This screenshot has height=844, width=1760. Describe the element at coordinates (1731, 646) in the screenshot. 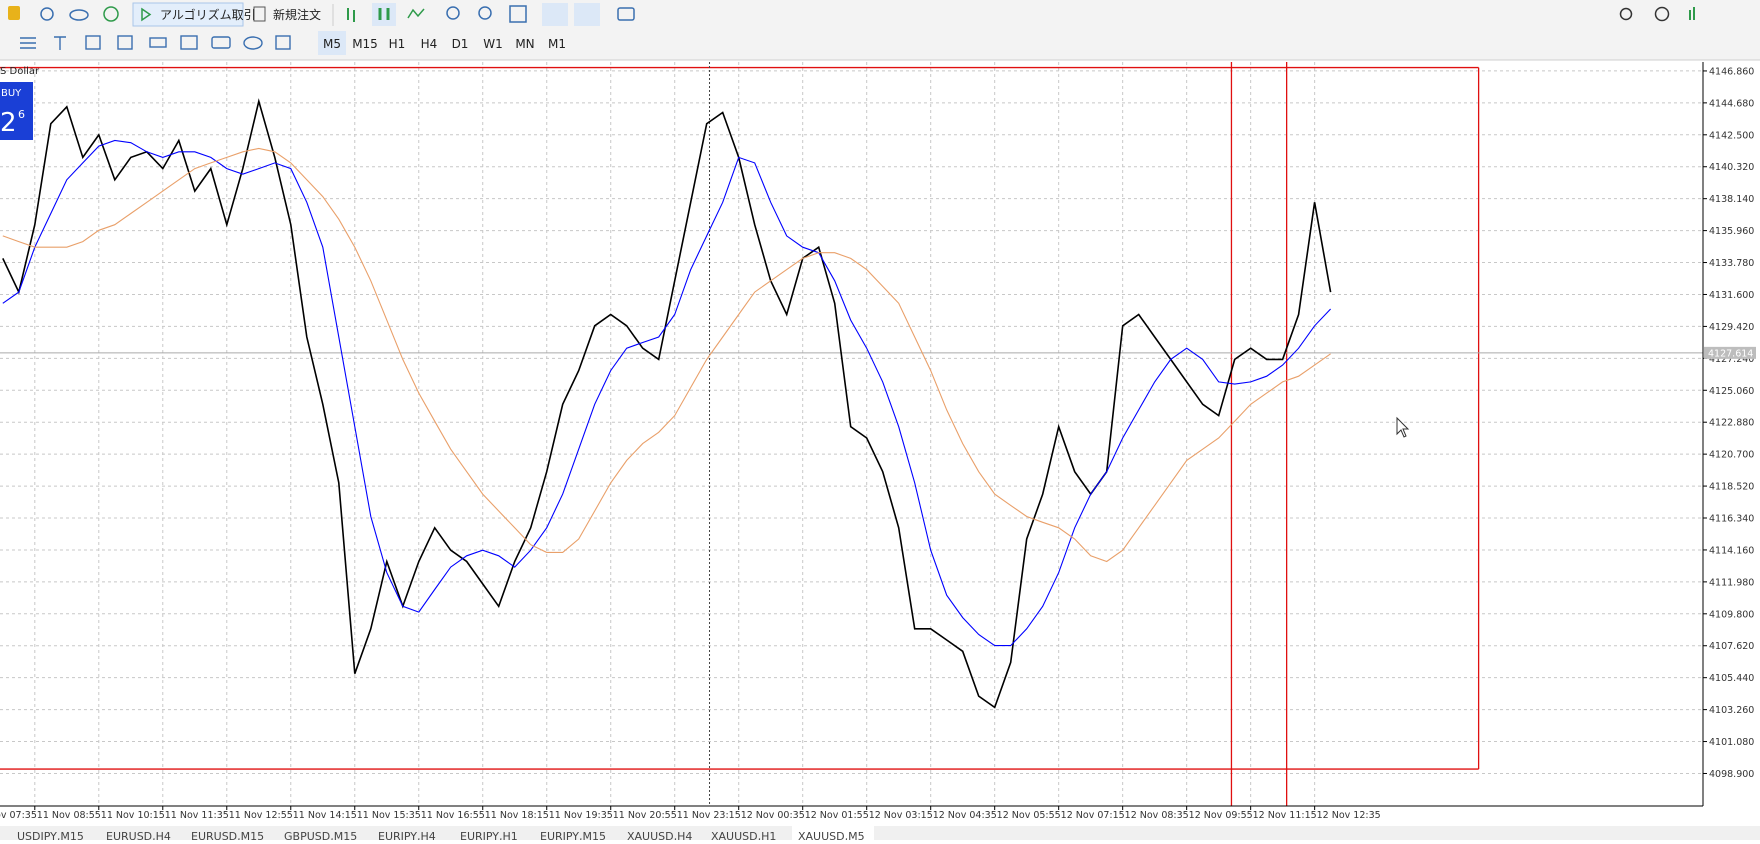

I see `y-tick-label: 4107.620` at that location.